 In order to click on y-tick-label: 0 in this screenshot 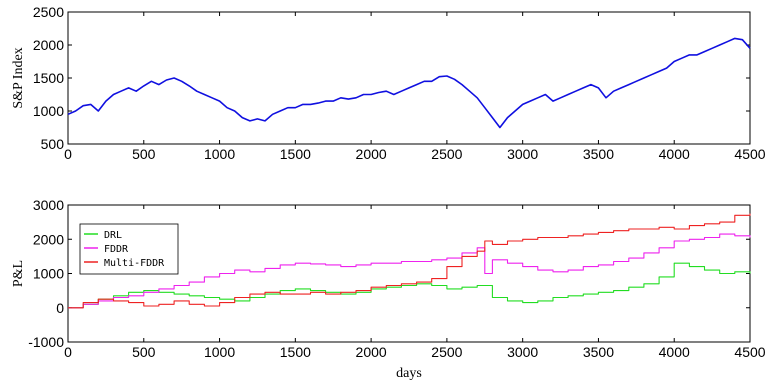, I will do `click(60, 308)`.